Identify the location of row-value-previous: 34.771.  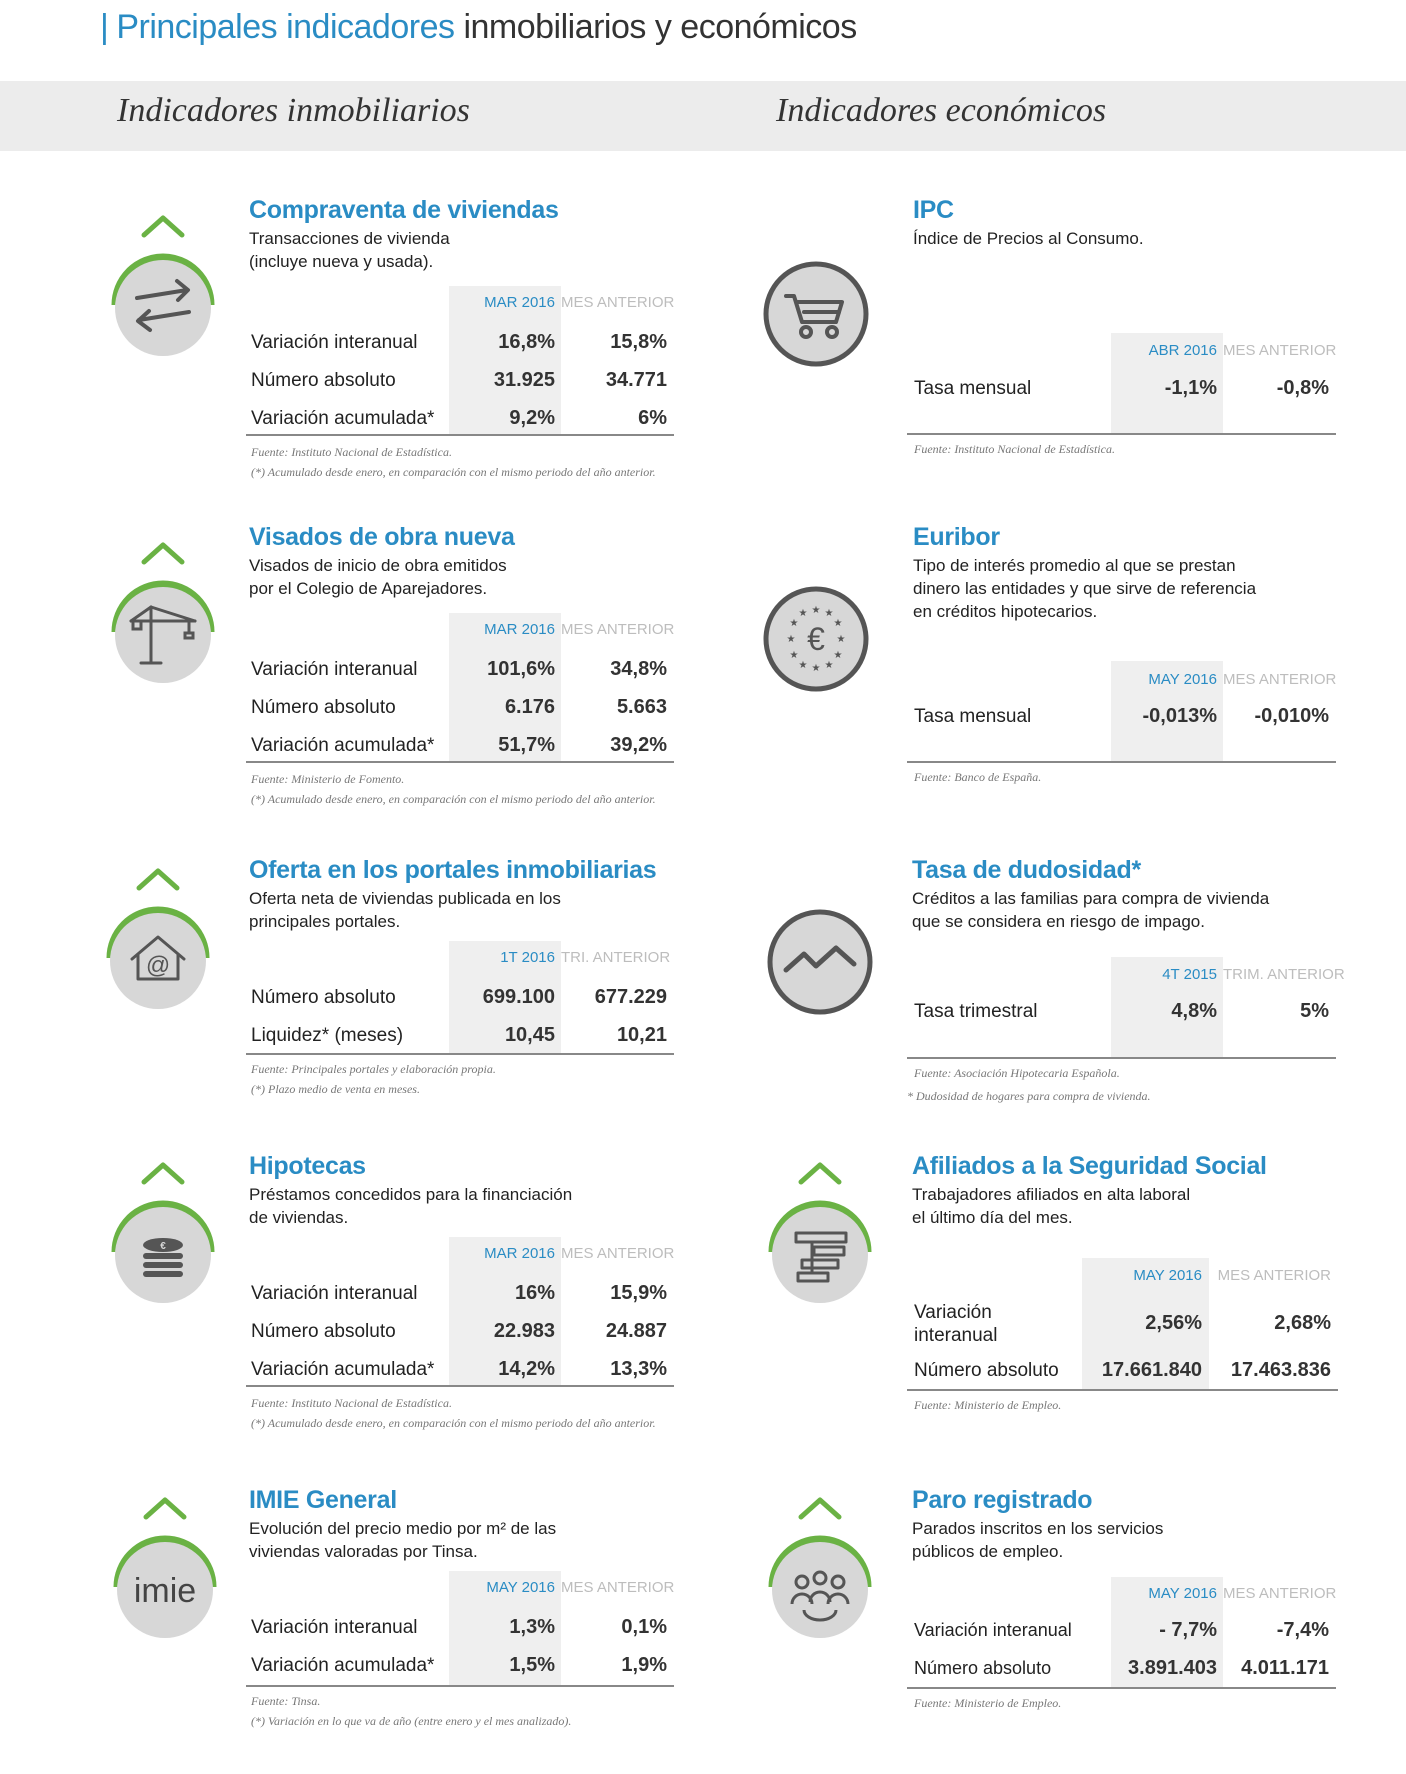
(636, 380).